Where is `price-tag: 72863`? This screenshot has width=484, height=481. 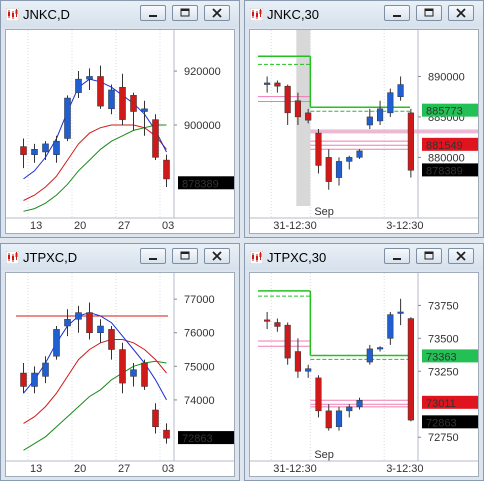
price-tag: 72863 is located at coordinates (450, 422).